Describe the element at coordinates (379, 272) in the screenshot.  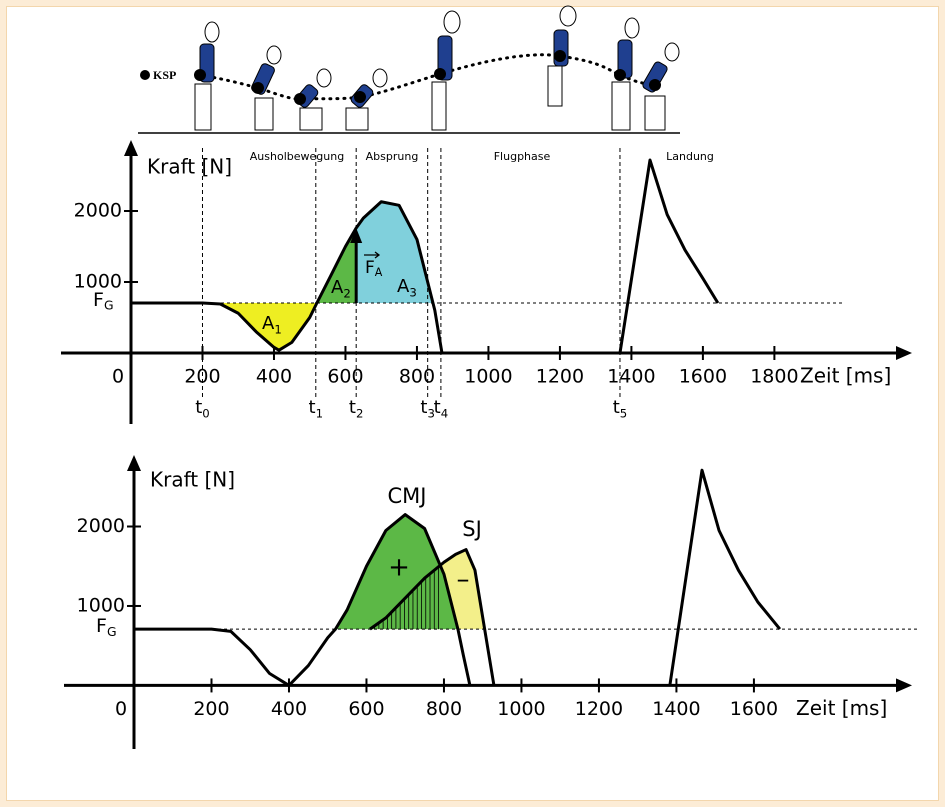
I see `force-label-sub: A` at that location.